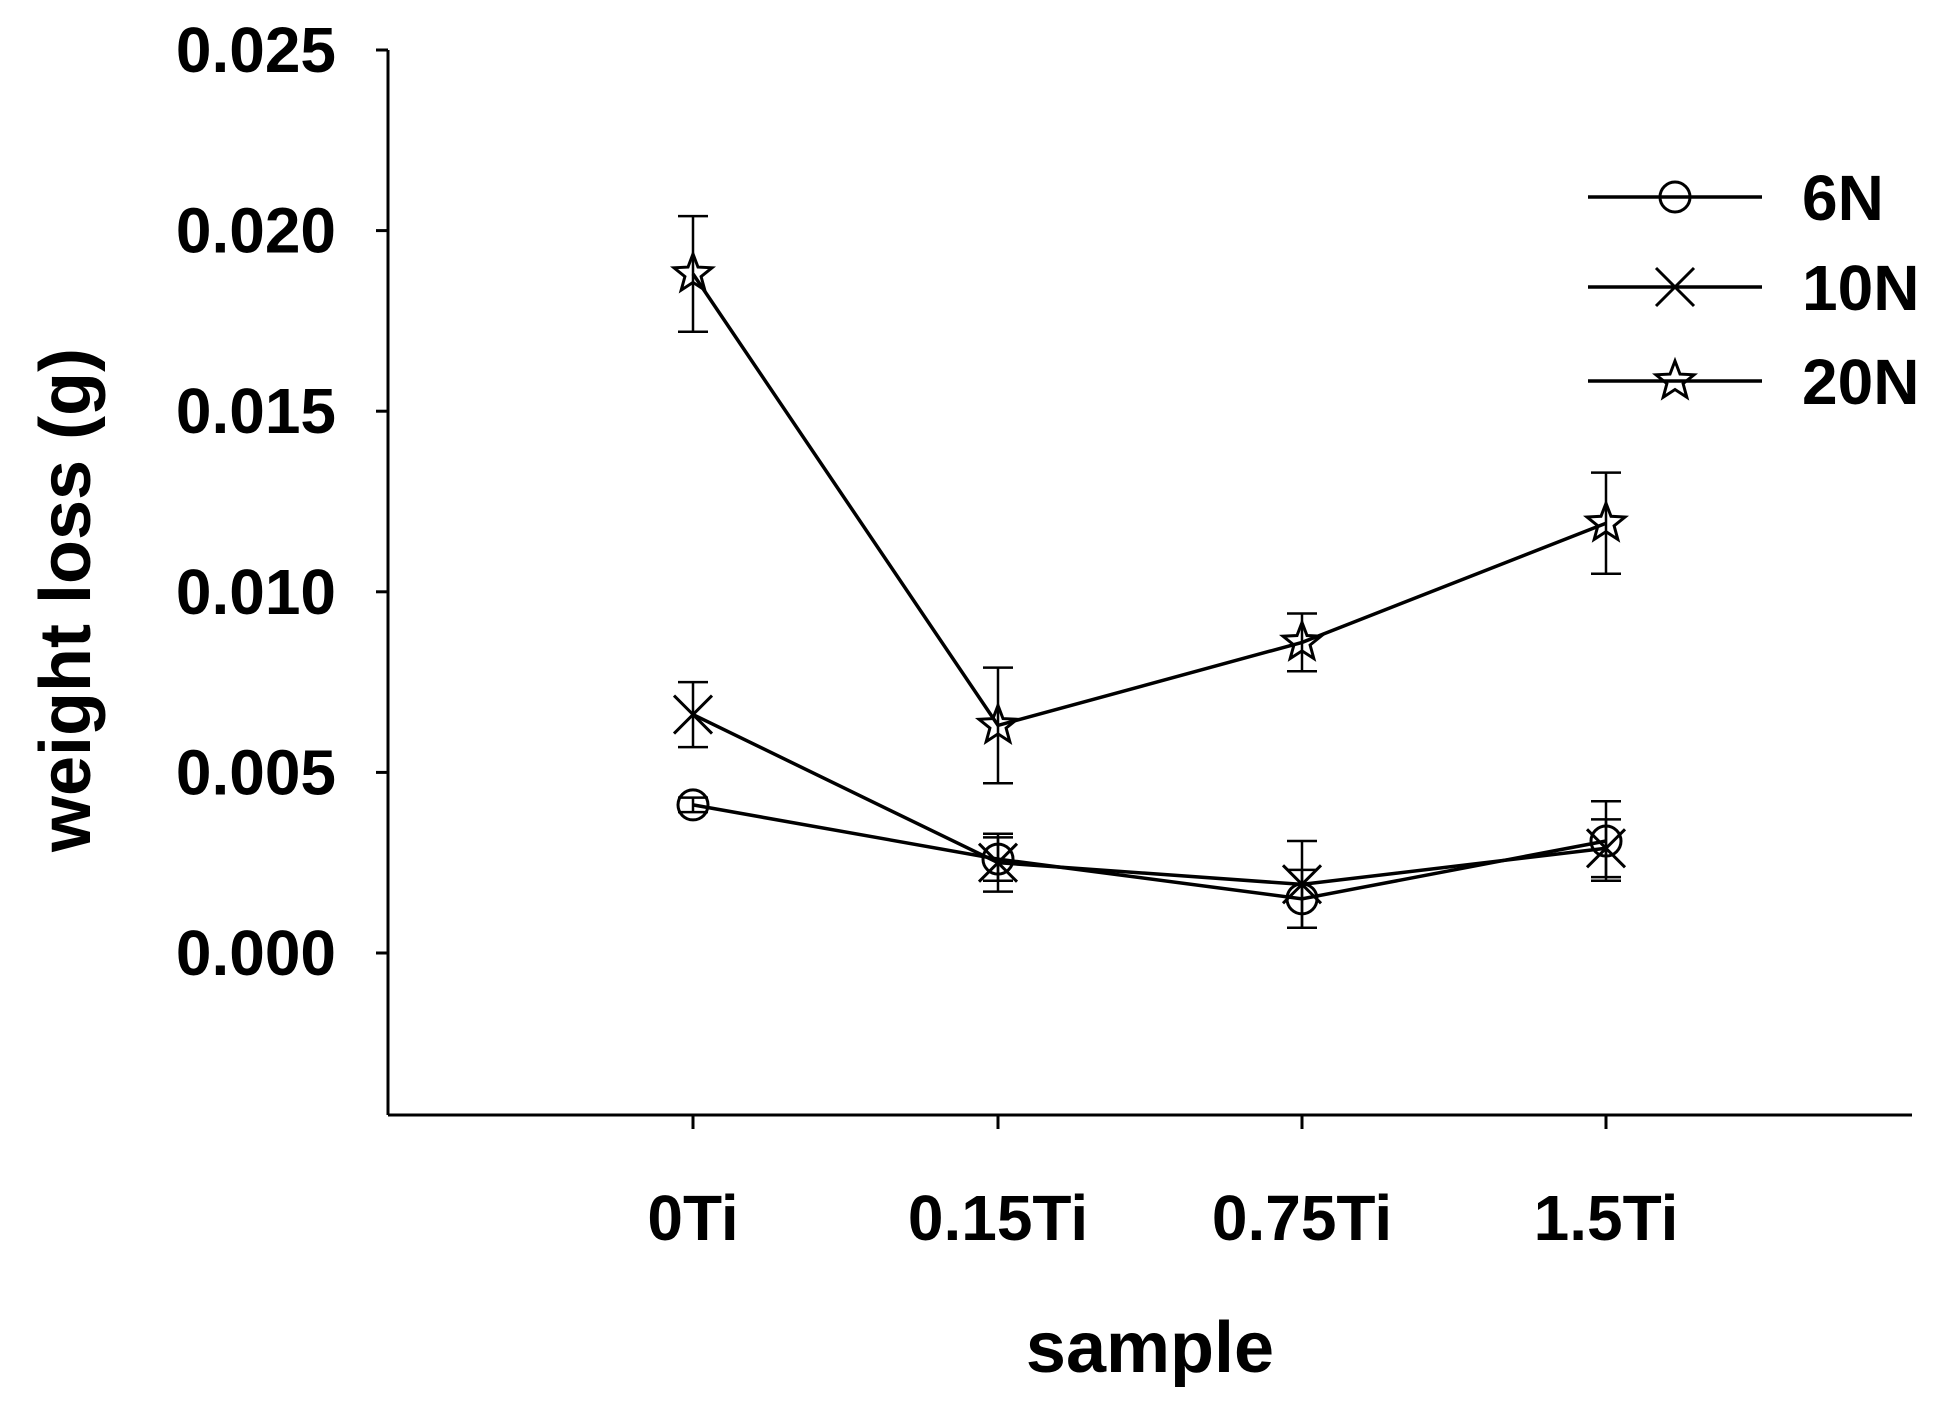  Describe the element at coordinates (256, 772) in the screenshot. I see `y-tick-label: 0.005` at that location.